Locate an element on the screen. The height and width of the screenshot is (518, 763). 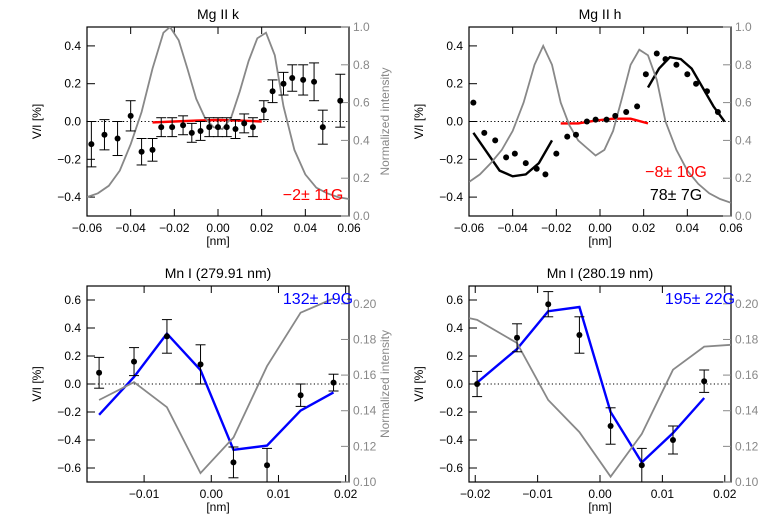
plot-frame is located at coordinates (600, 384).